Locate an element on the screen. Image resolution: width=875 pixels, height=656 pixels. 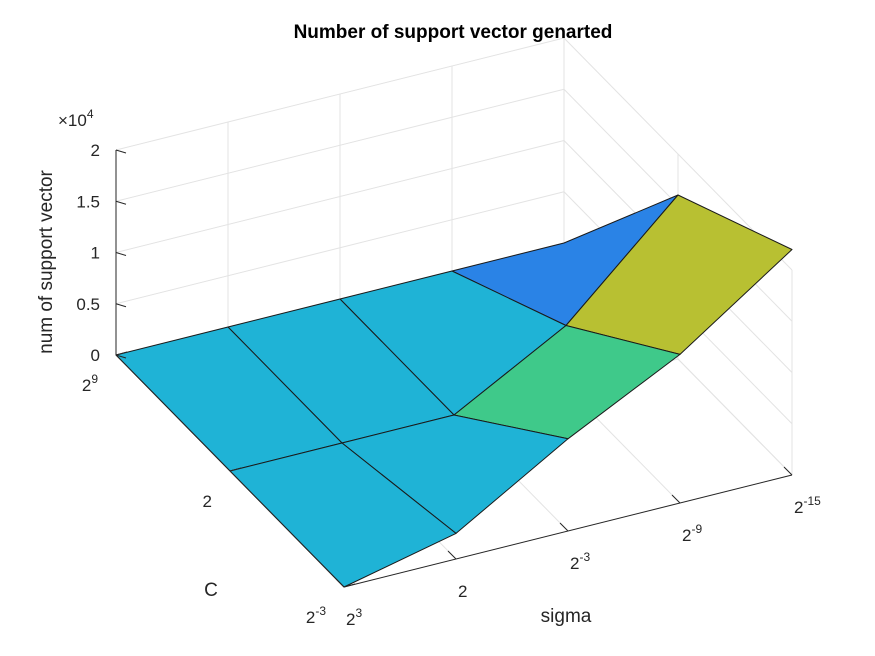
z-exponent-label: ×10⁴ is located at coordinates (76, 118).